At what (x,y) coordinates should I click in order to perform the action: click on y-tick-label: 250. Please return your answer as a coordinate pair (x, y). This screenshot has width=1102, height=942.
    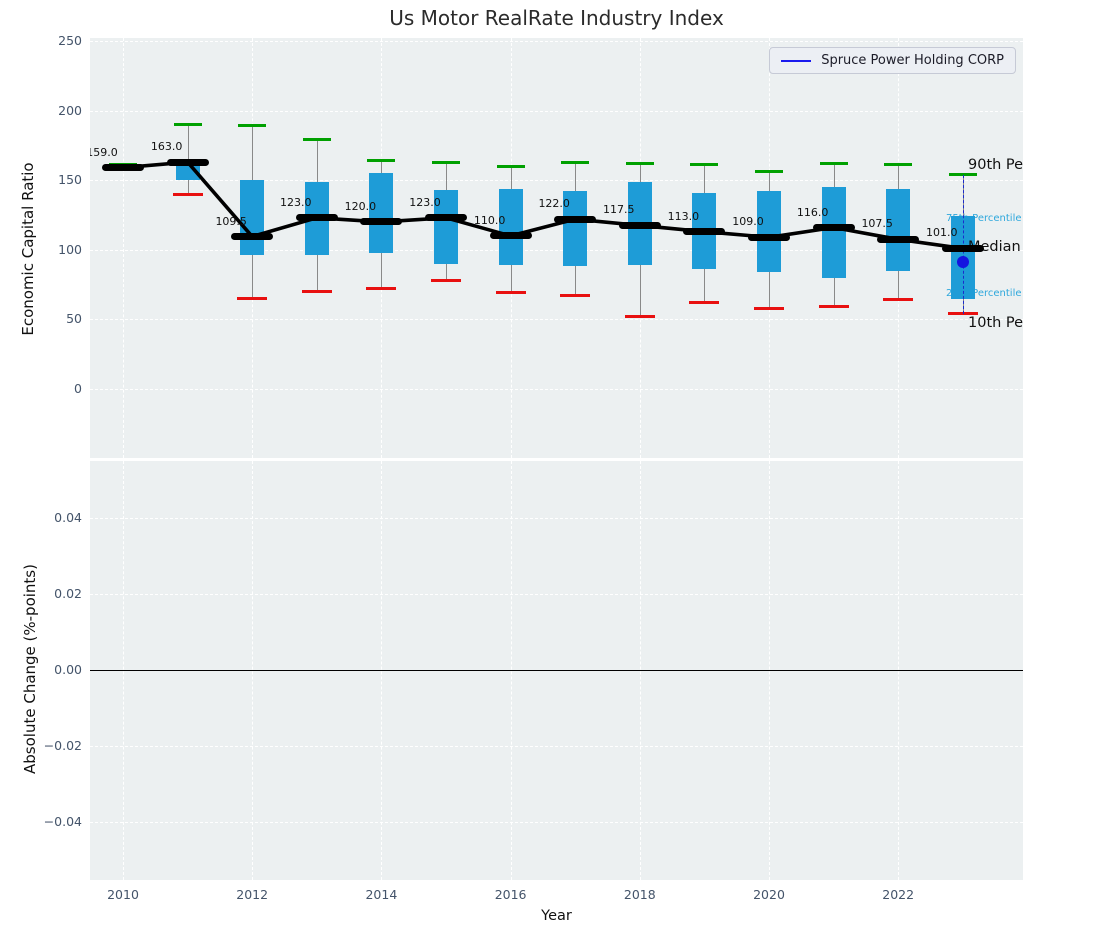
    Looking at the image, I should click on (70, 40).